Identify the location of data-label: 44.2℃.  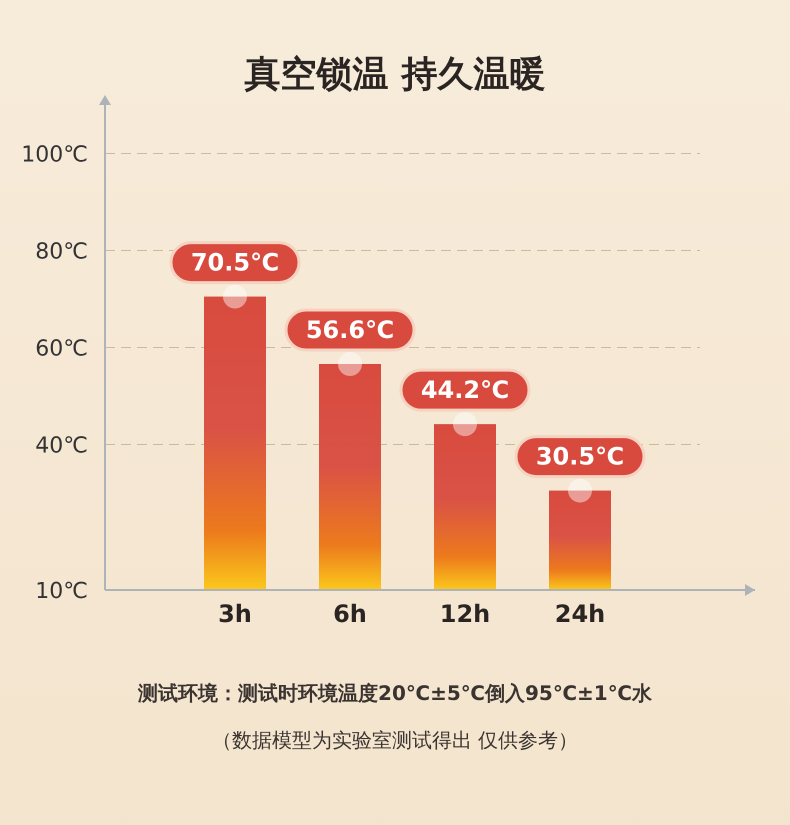
(465, 390).